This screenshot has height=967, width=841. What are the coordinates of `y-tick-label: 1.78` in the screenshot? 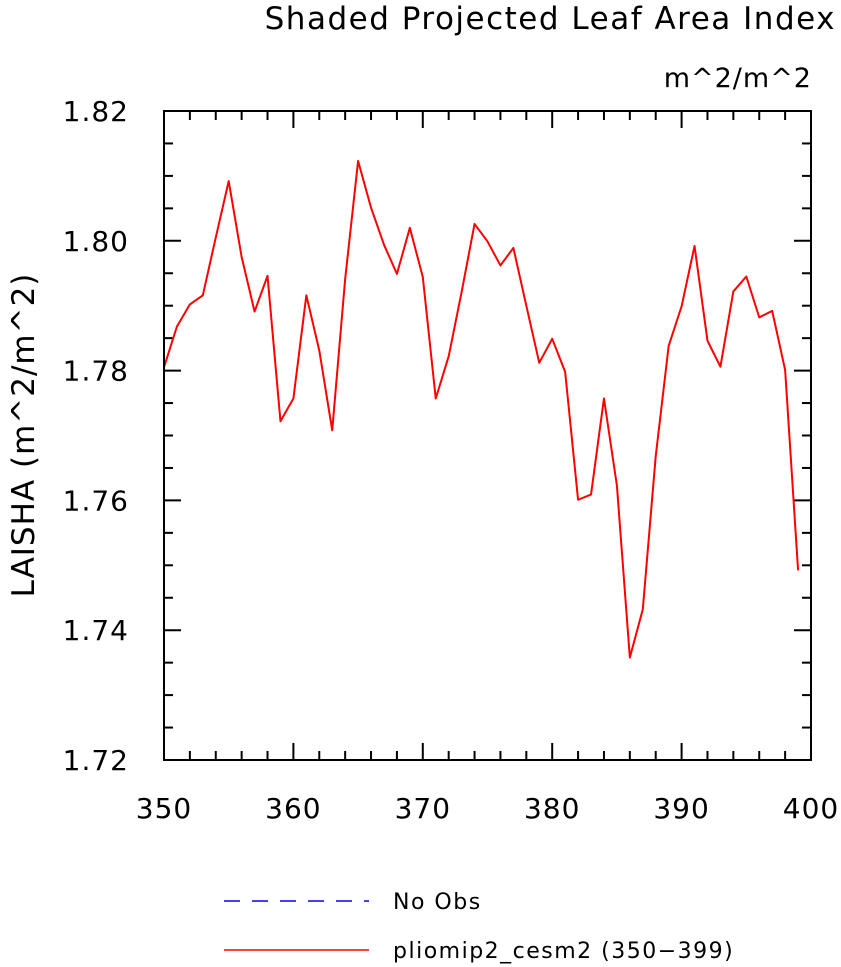 It's located at (96, 371).